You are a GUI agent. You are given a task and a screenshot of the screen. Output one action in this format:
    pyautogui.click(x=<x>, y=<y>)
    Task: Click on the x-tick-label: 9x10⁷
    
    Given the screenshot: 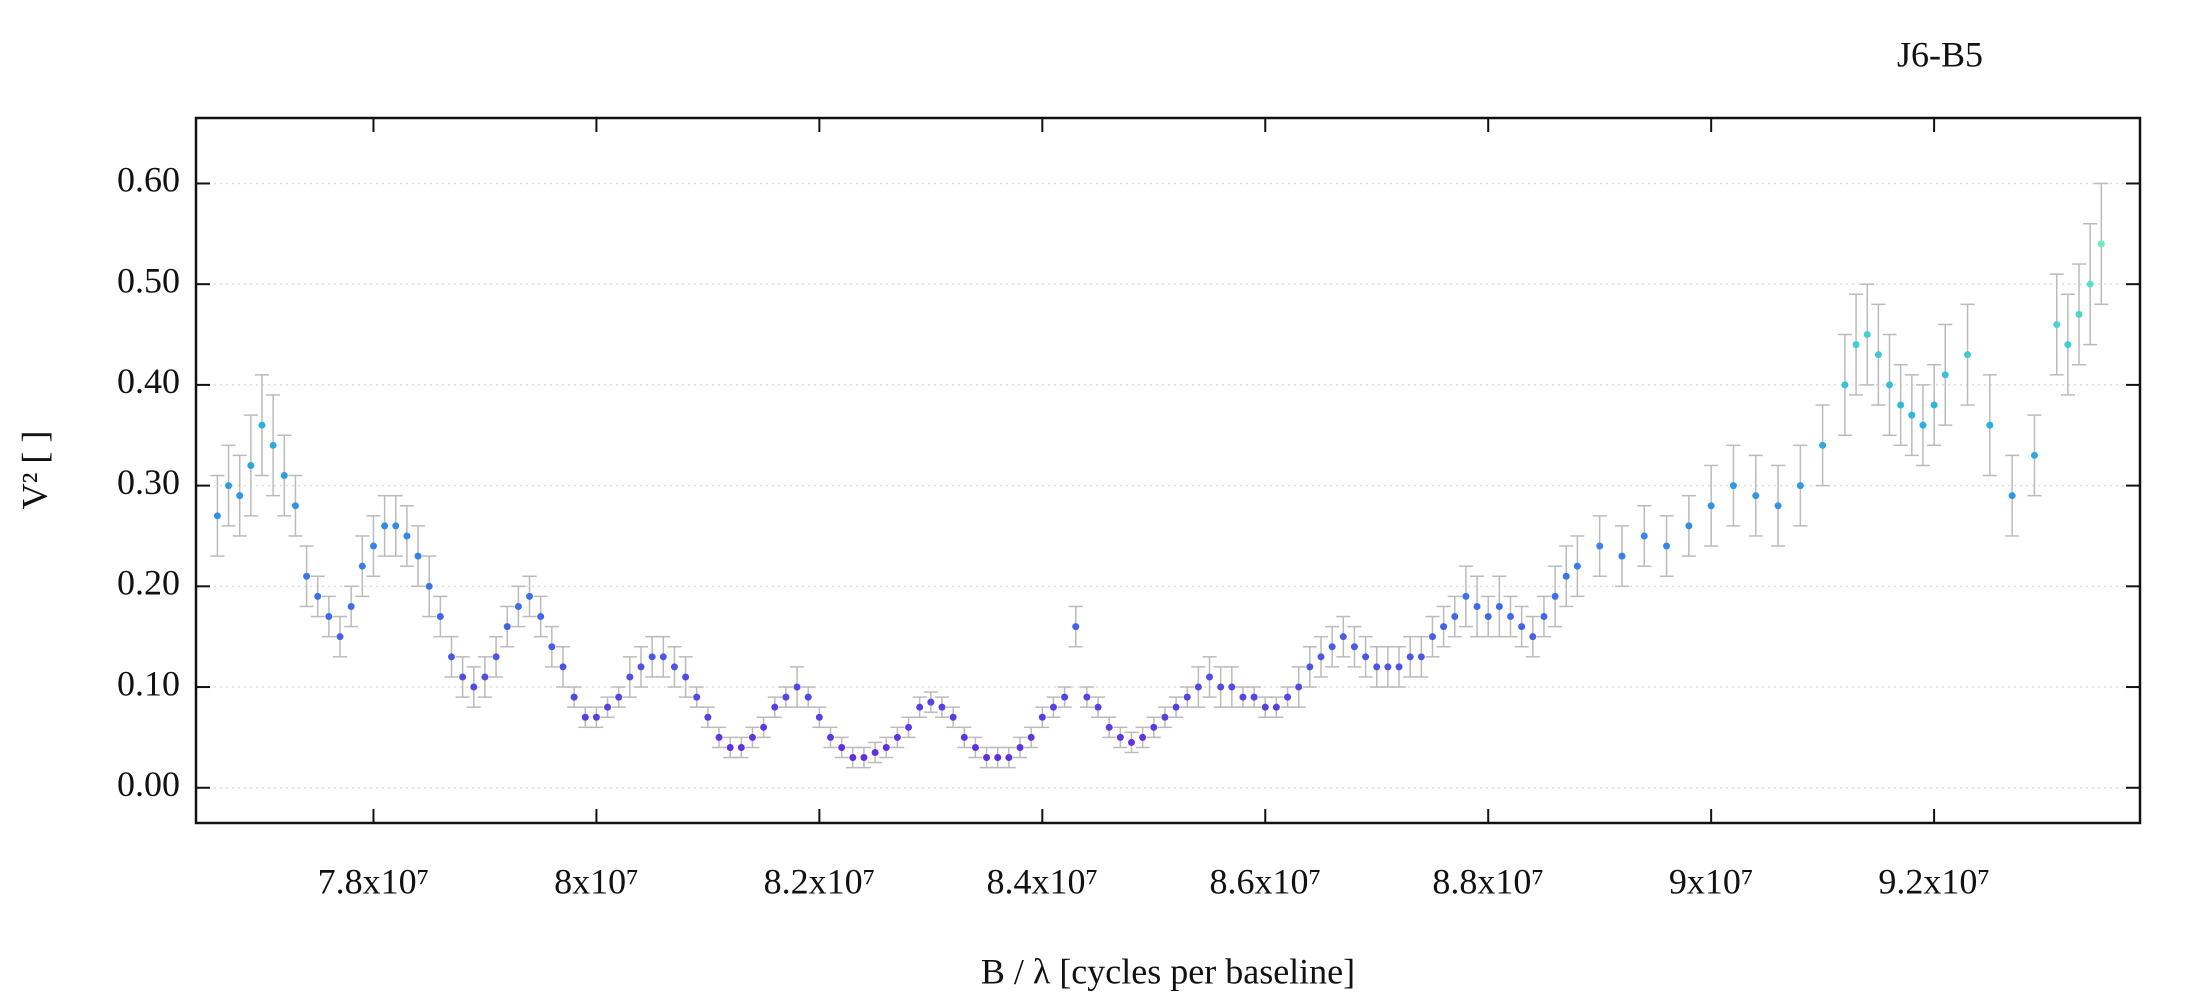 What is the action you would take?
    pyautogui.click(x=1711, y=881)
    